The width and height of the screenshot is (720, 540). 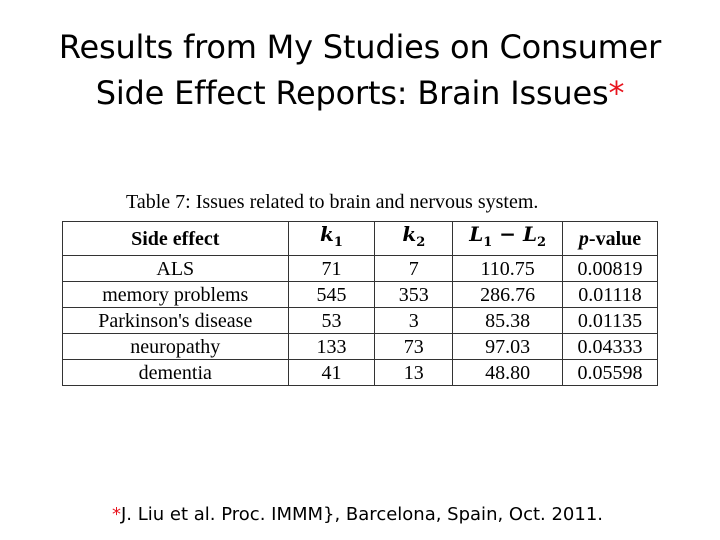 What do you see at coordinates (508, 346) in the screenshot?
I see `cell-l-diff: 97.03` at bounding box center [508, 346].